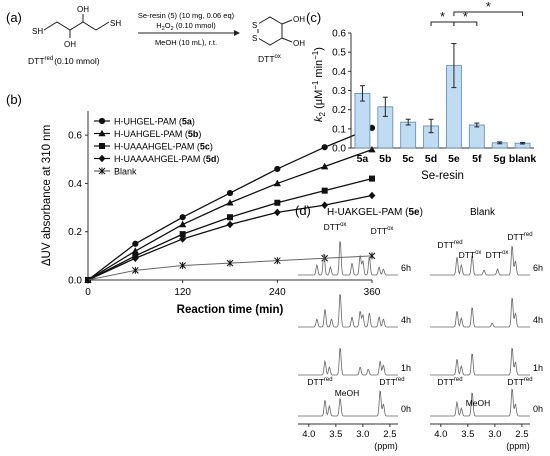 The width and height of the screenshot is (550, 456). What do you see at coordinates (182, 292) in the screenshot?
I see `x-tick-label: 120` at bounding box center [182, 292].